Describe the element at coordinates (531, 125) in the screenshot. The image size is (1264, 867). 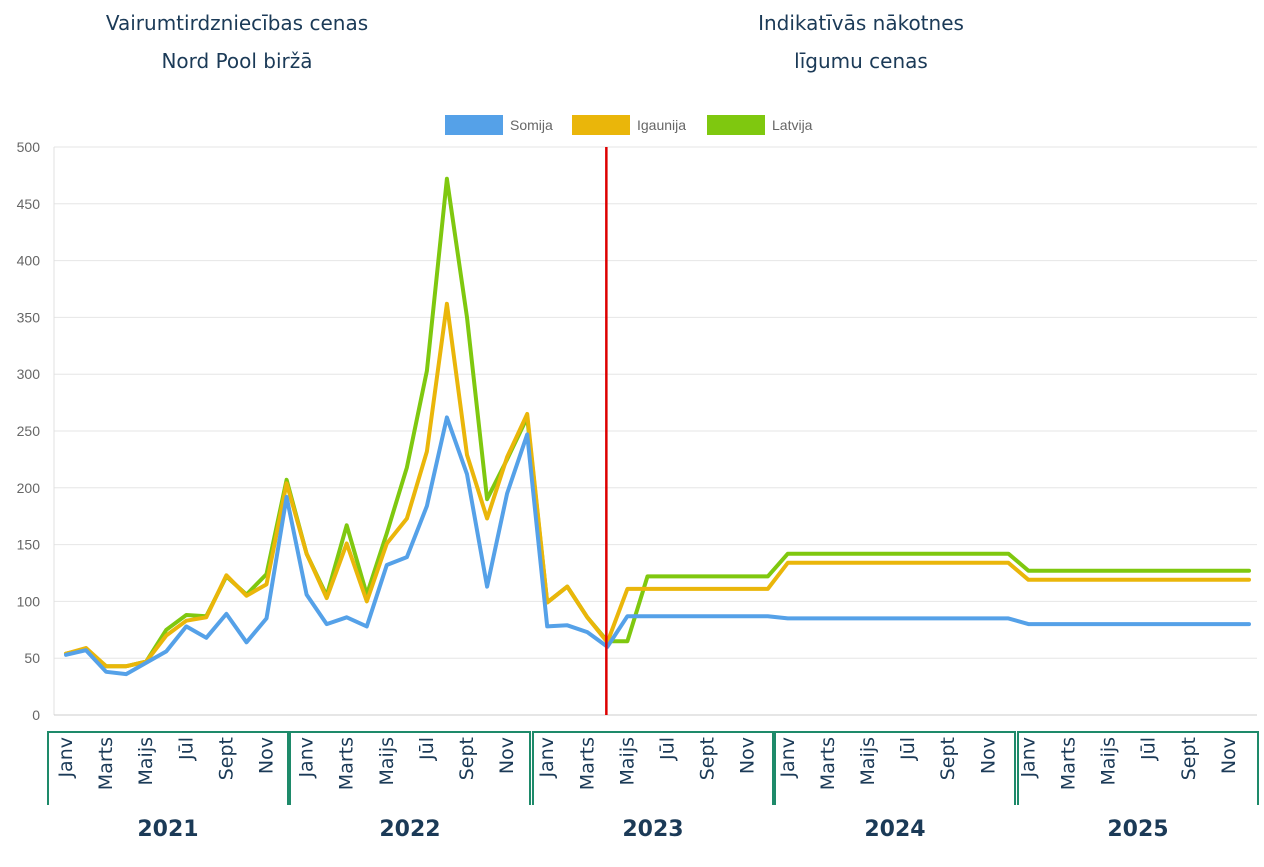
I see `legend-label: Somija` at that location.